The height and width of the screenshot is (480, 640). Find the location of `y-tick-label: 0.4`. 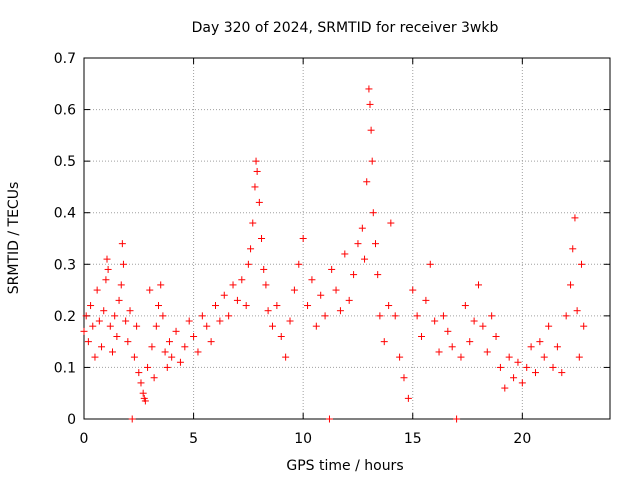

y-tick-label: 0.4 is located at coordinates (65, 214).